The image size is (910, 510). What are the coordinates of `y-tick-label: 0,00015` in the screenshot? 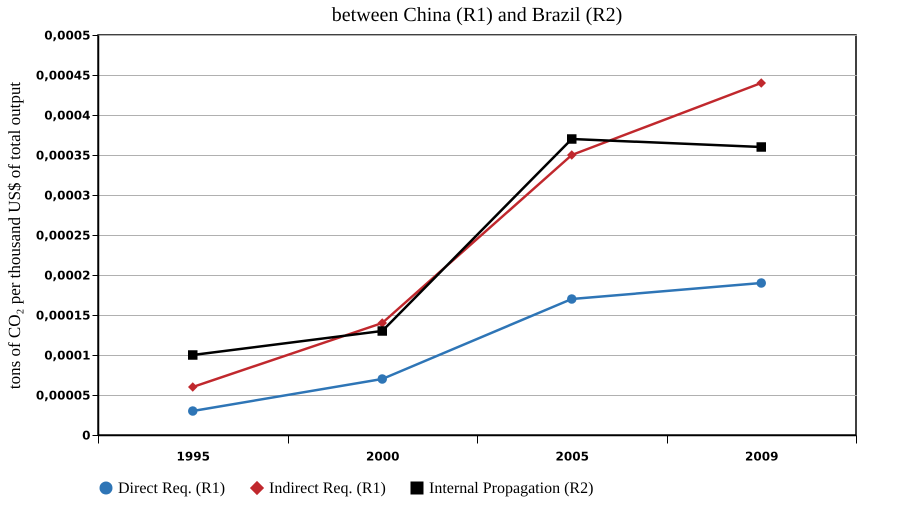 It's located at (63, 315).